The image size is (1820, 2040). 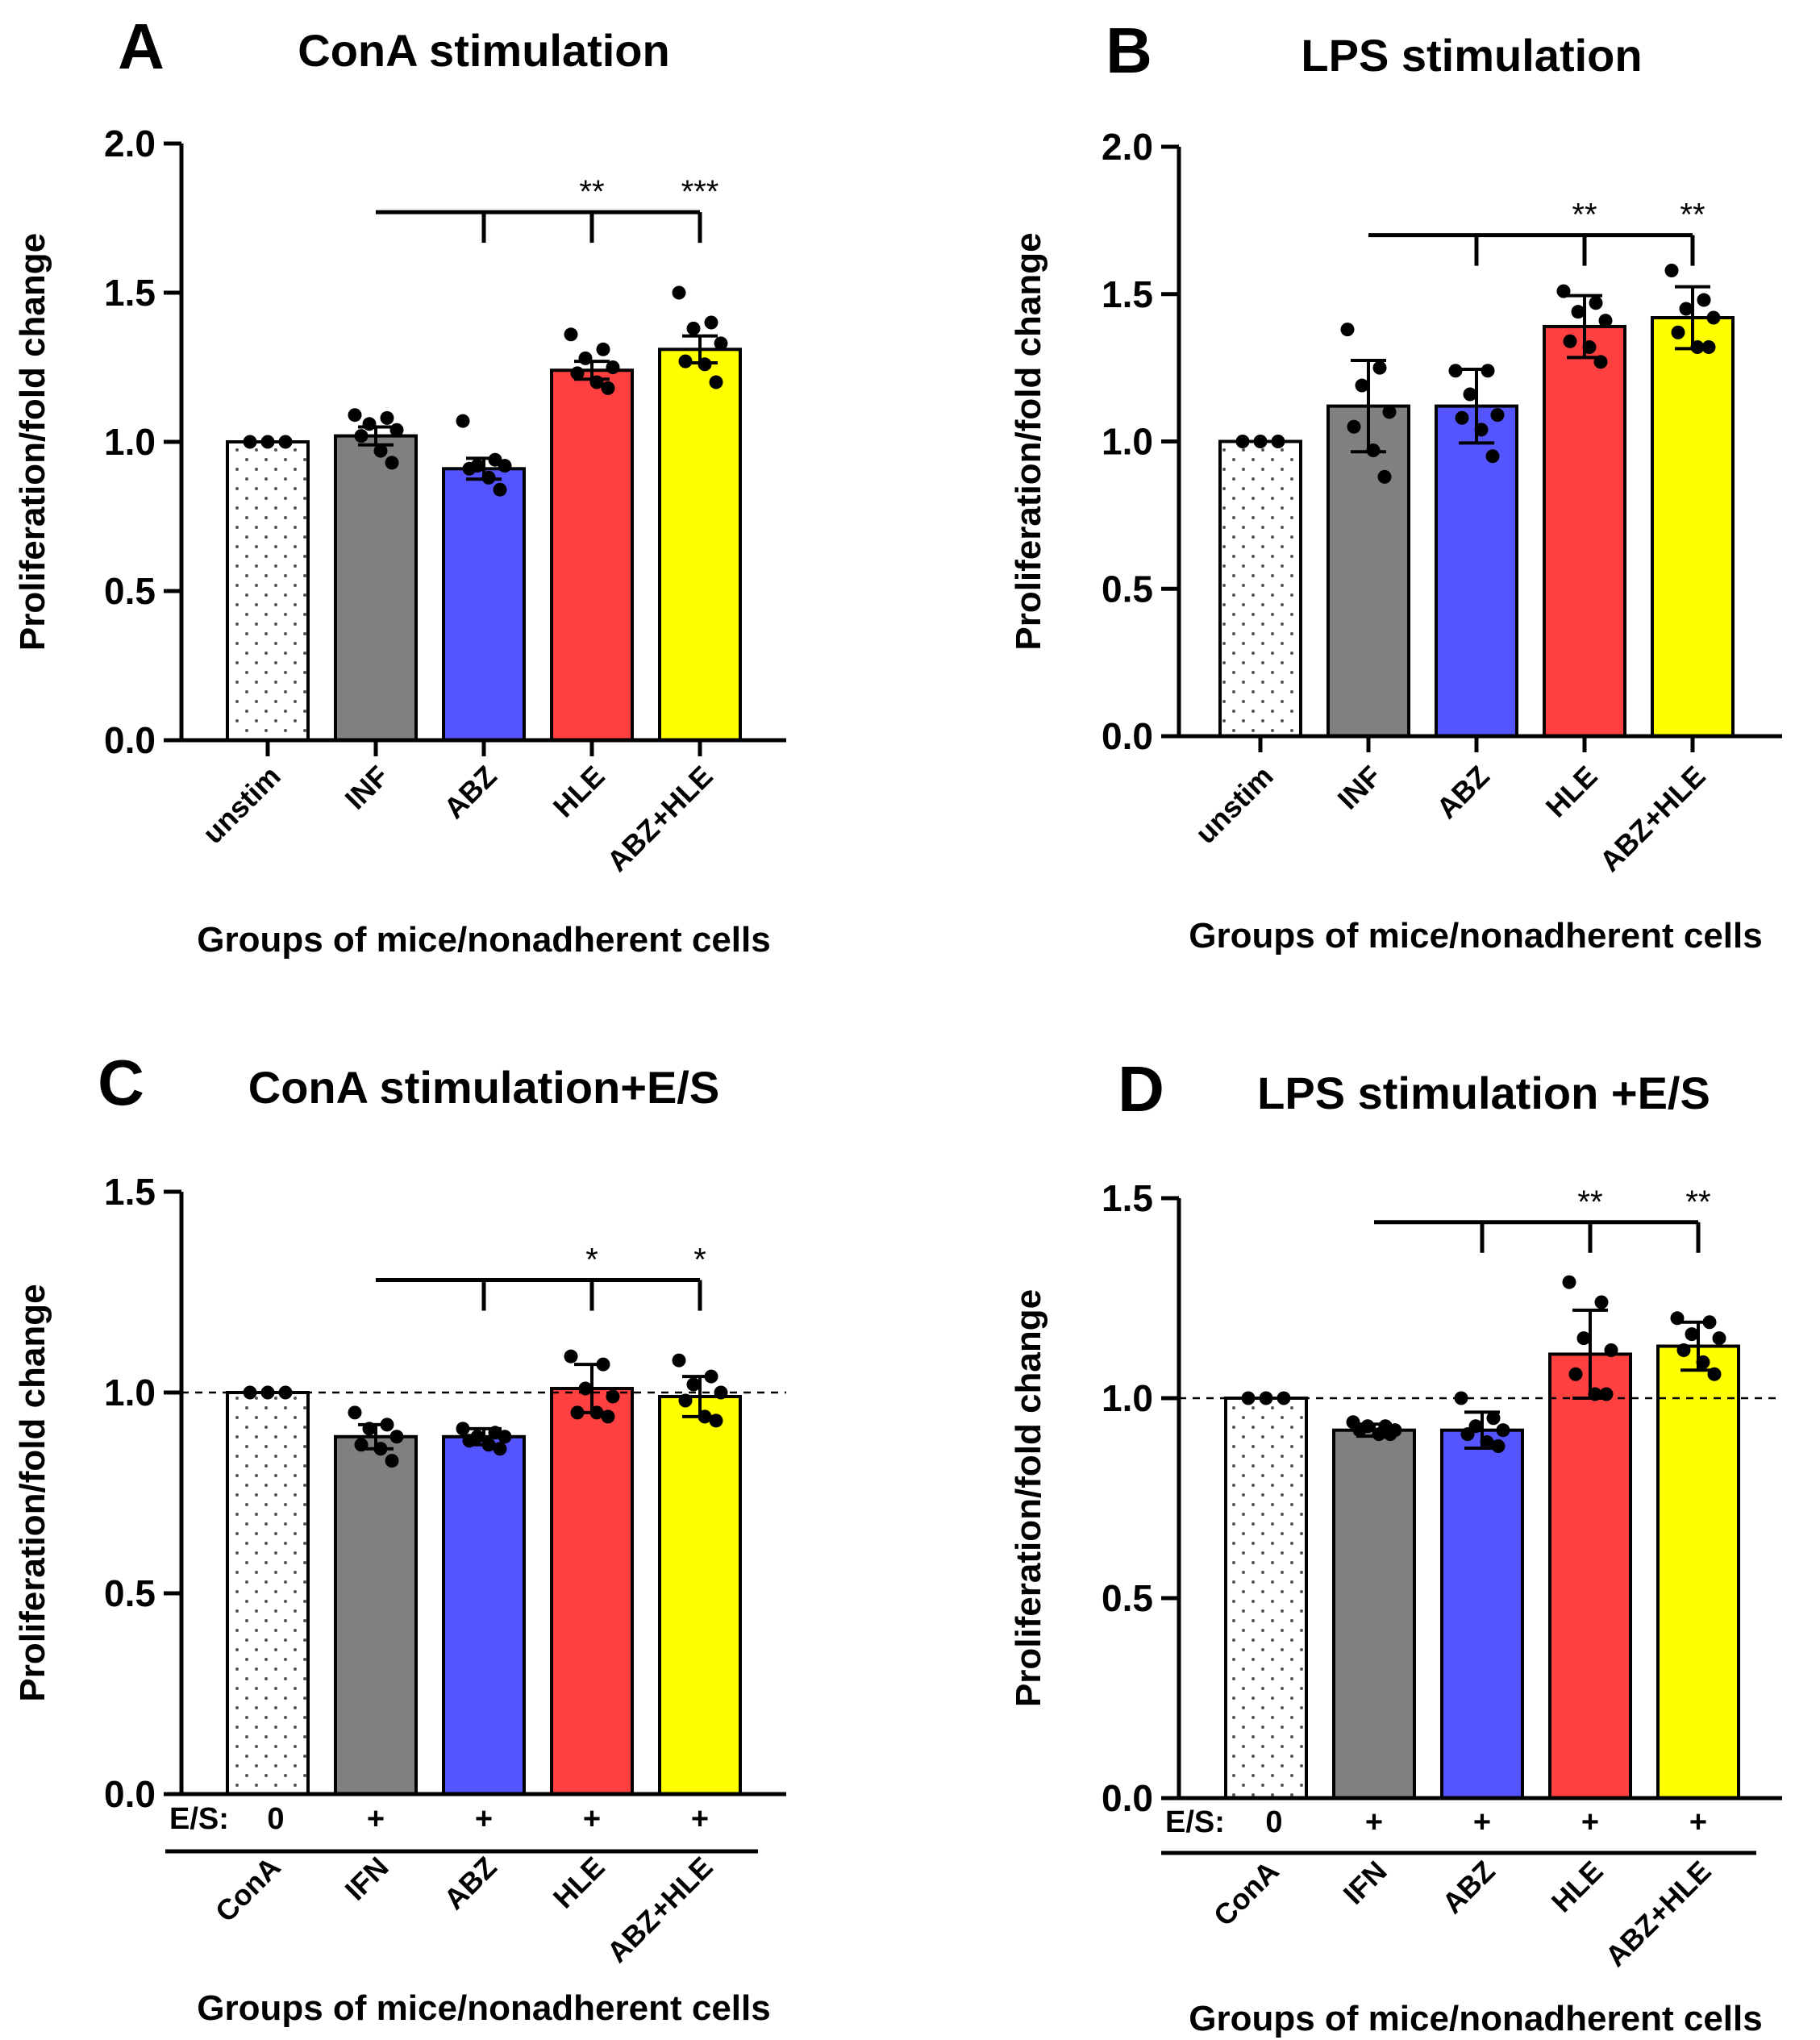 I want to click on bar-inf, so click(x=376, y=588).